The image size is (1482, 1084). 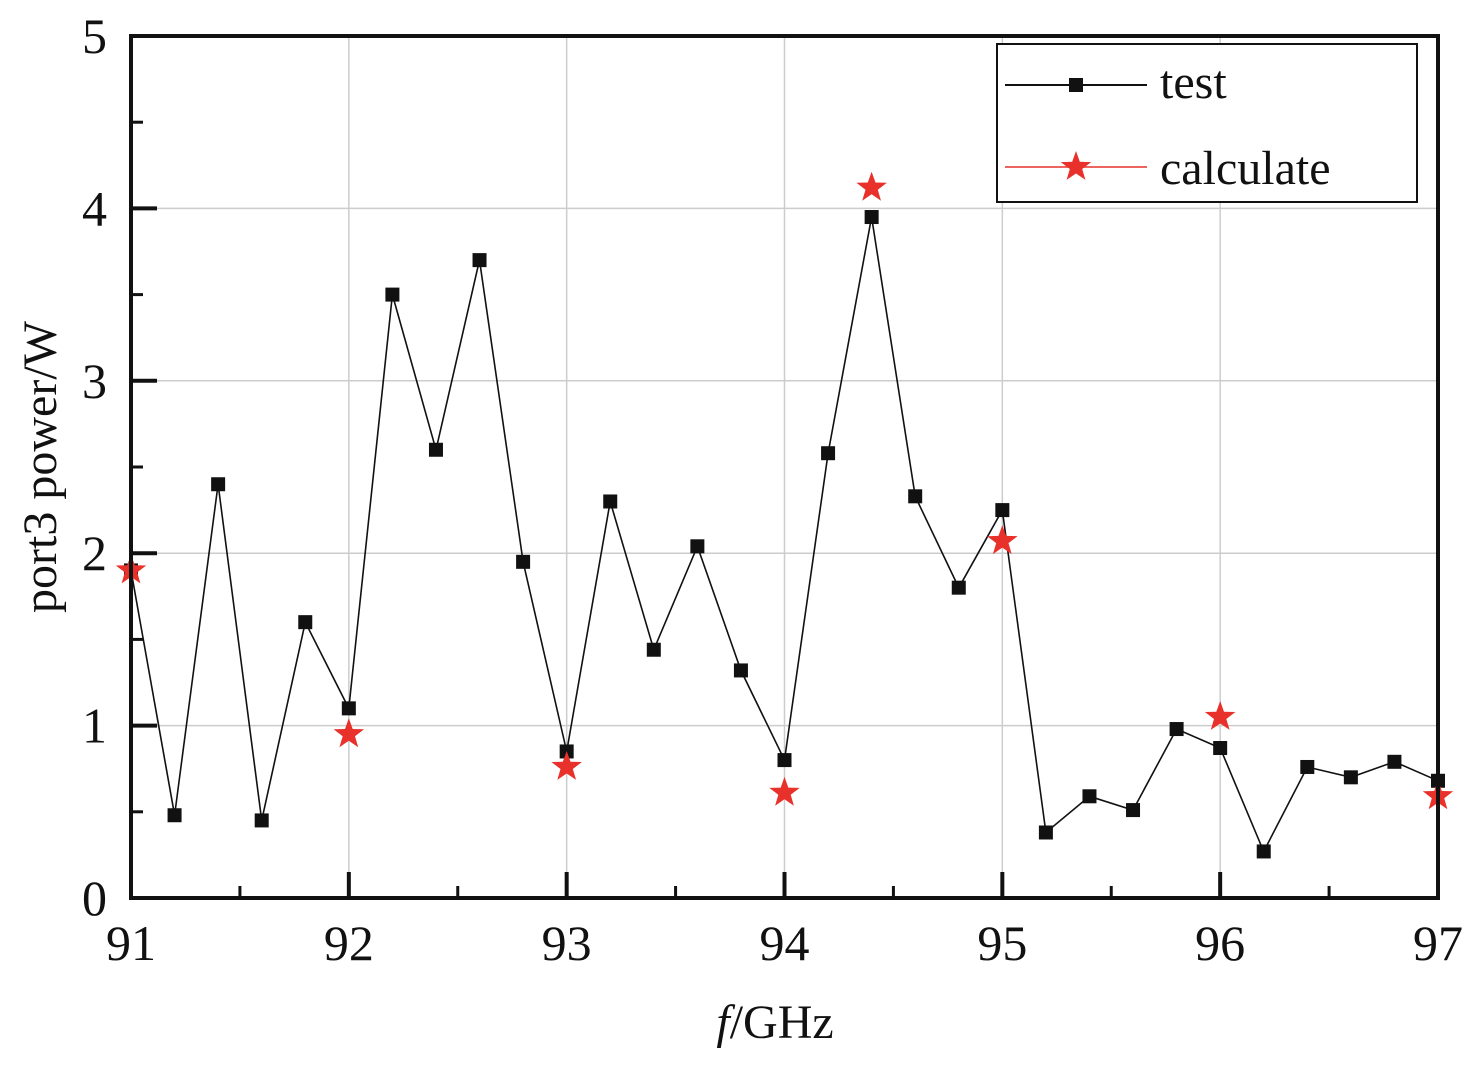 I want to click on y-tick-label: 2, so click(x=94, y=553).